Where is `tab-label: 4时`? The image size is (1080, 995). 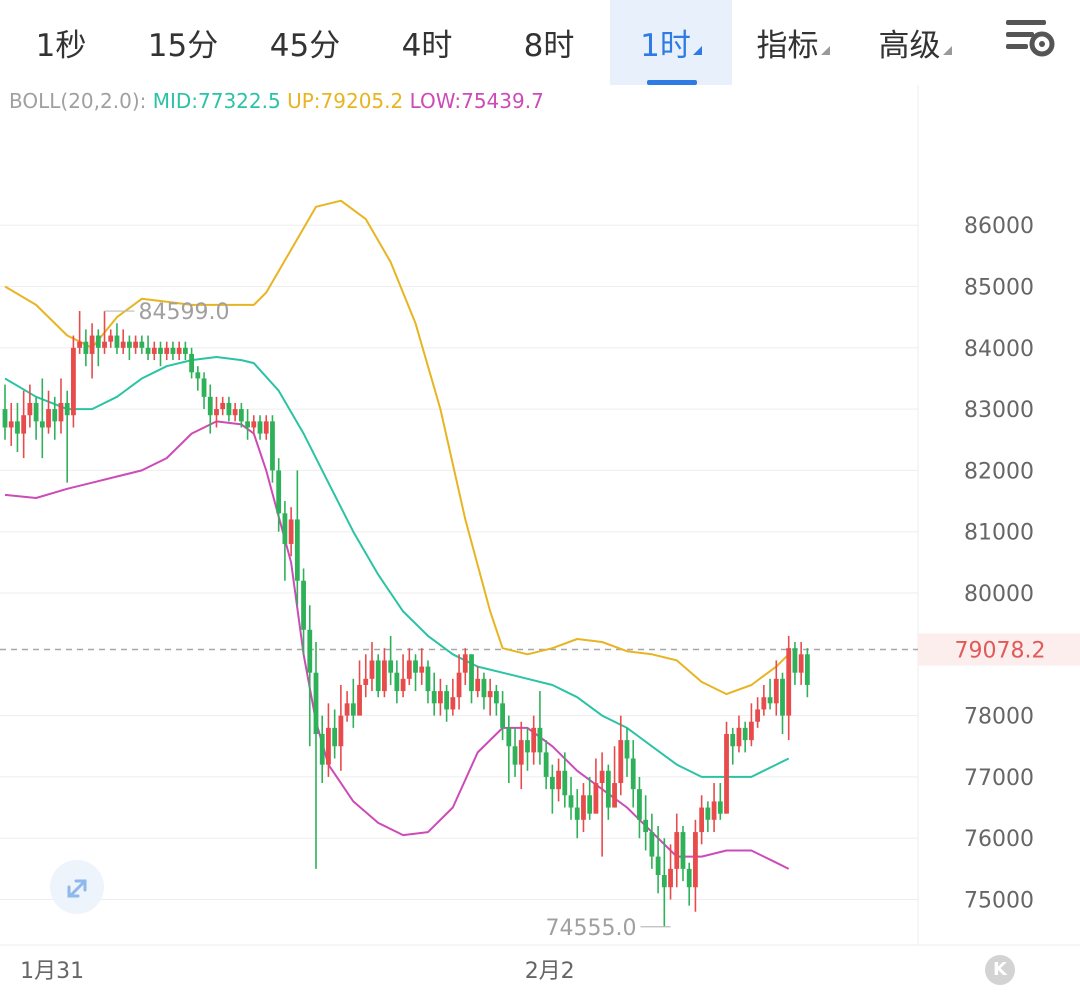 tab-label: 4时 is located at coordinates (427, 46).